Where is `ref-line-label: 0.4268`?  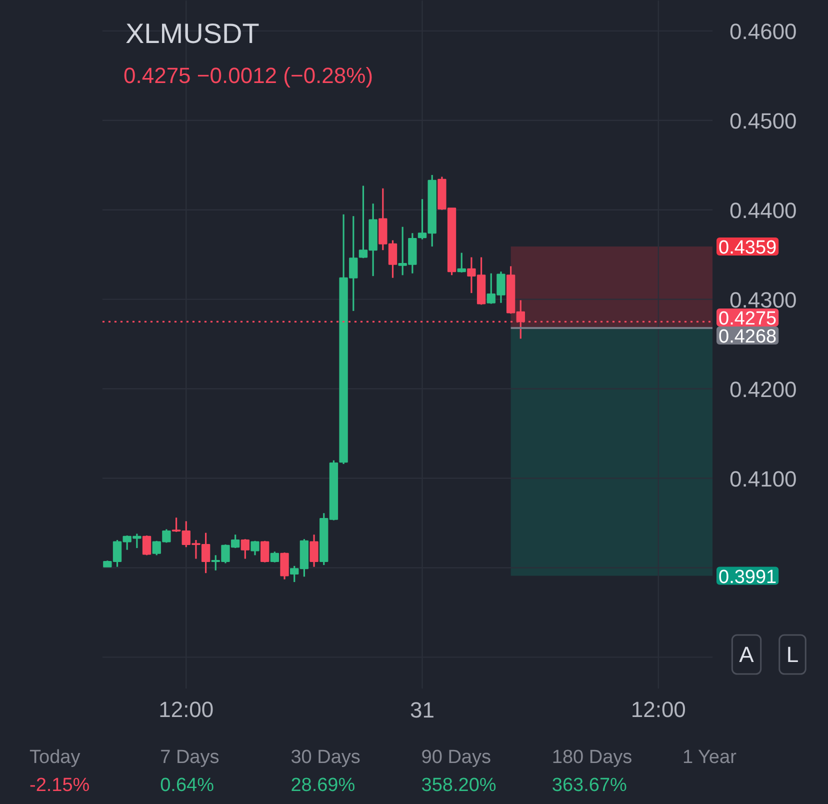 ref-line-label: 0.4268 is located at coordinates (747, 337).